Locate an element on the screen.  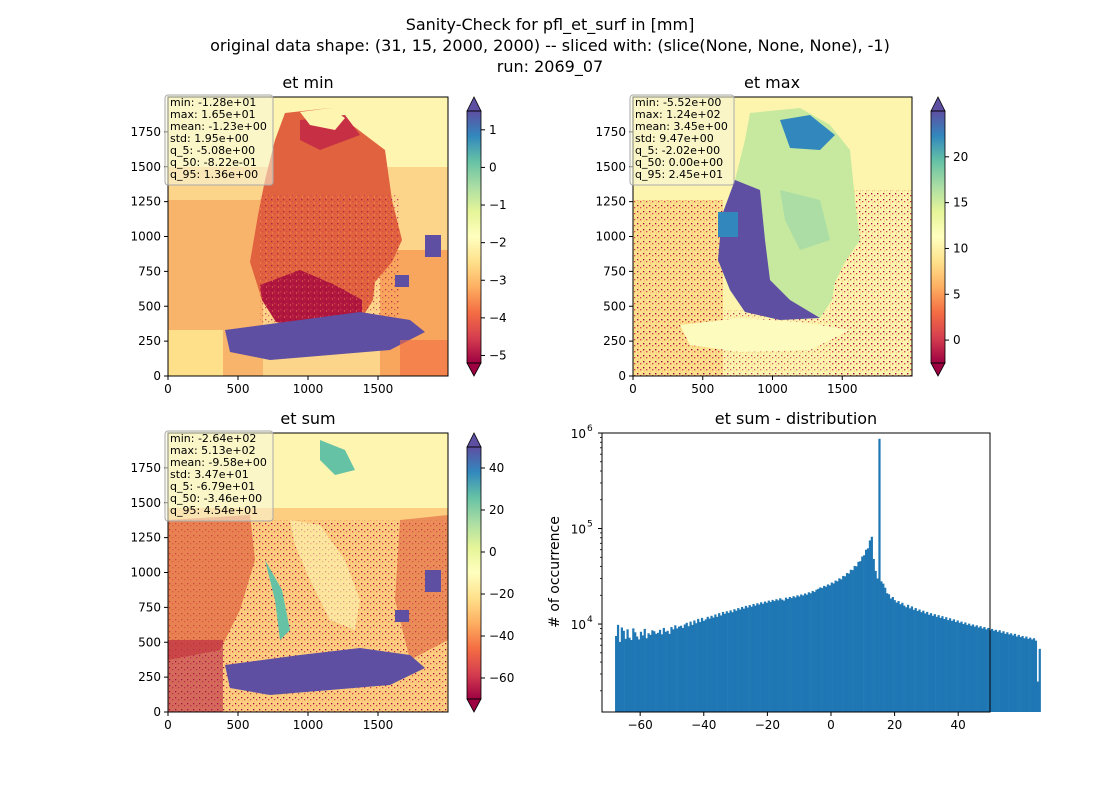
colorbar-extend-top is located at coordinates (474, 104).